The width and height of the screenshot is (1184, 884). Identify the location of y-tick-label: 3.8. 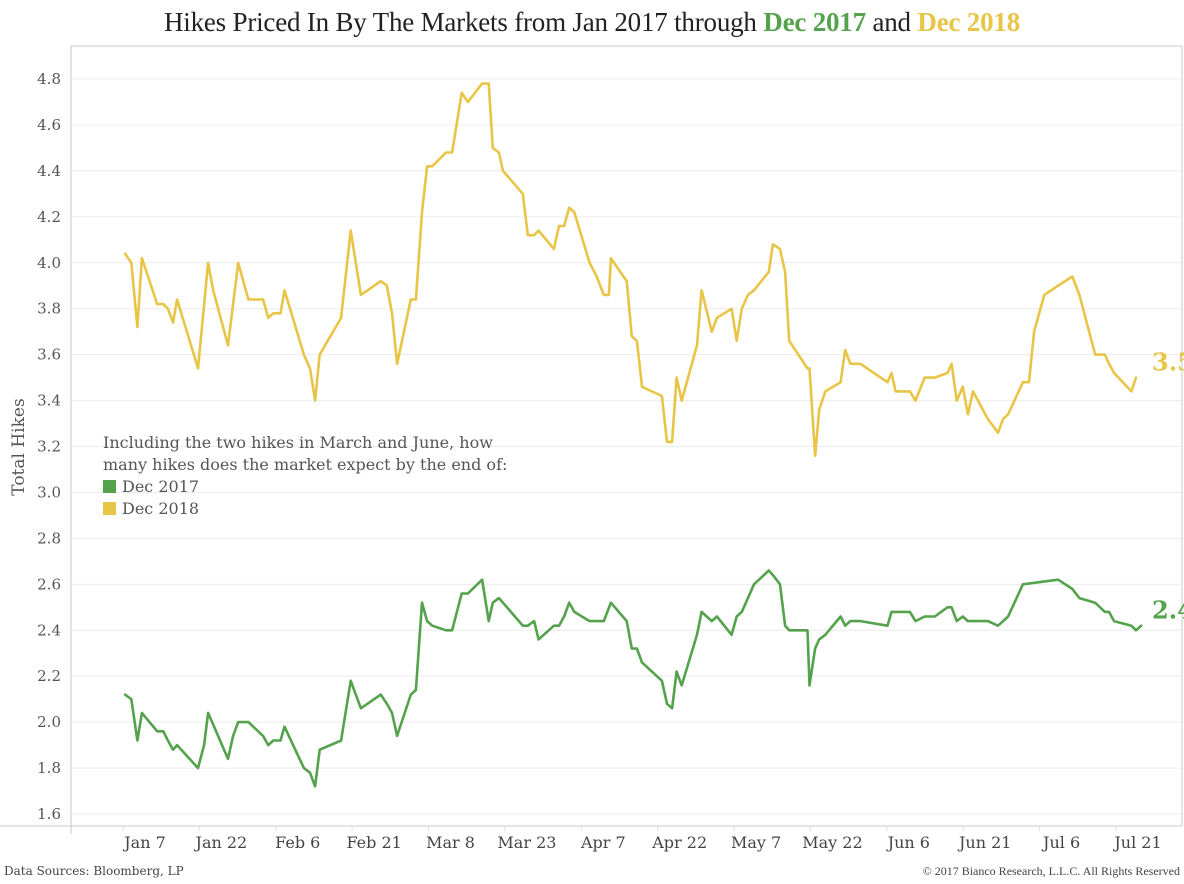
(49, 309).